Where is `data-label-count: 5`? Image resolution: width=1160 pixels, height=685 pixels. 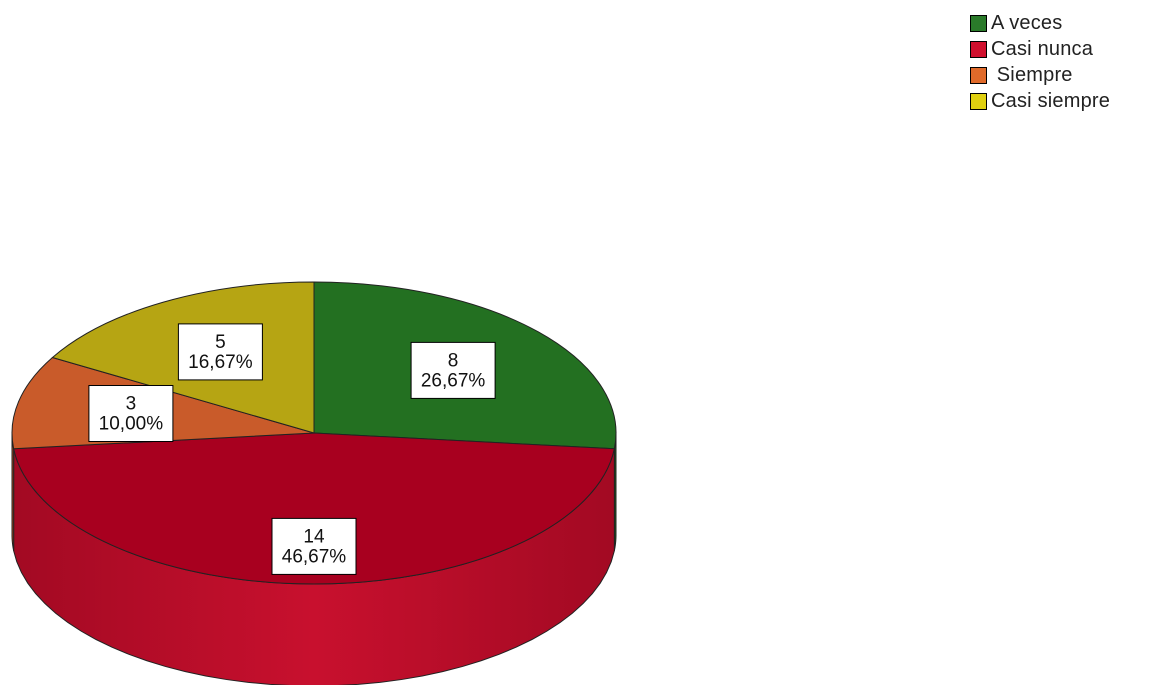
data-label-count: 5 is located at coordinates (220, 342).